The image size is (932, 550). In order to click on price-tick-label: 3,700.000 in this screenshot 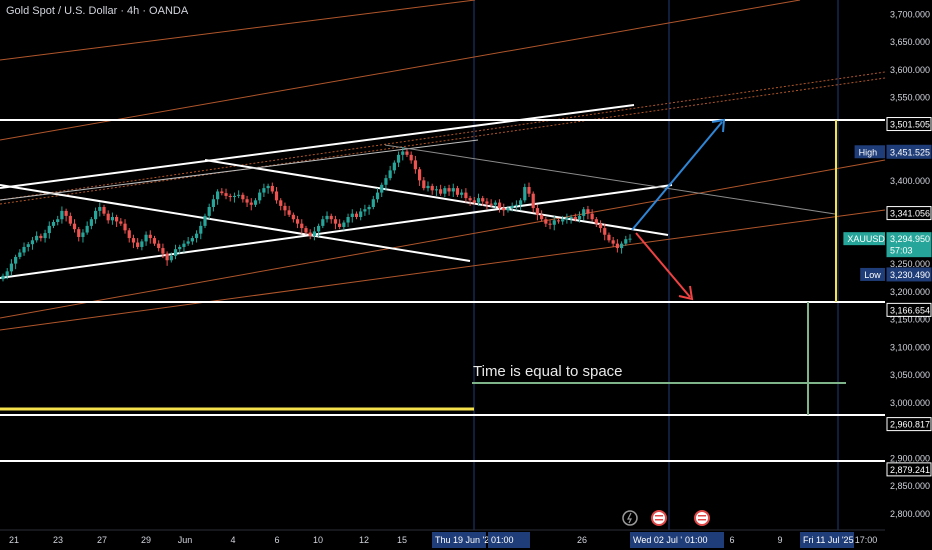, I will do `click(910, 14)`.